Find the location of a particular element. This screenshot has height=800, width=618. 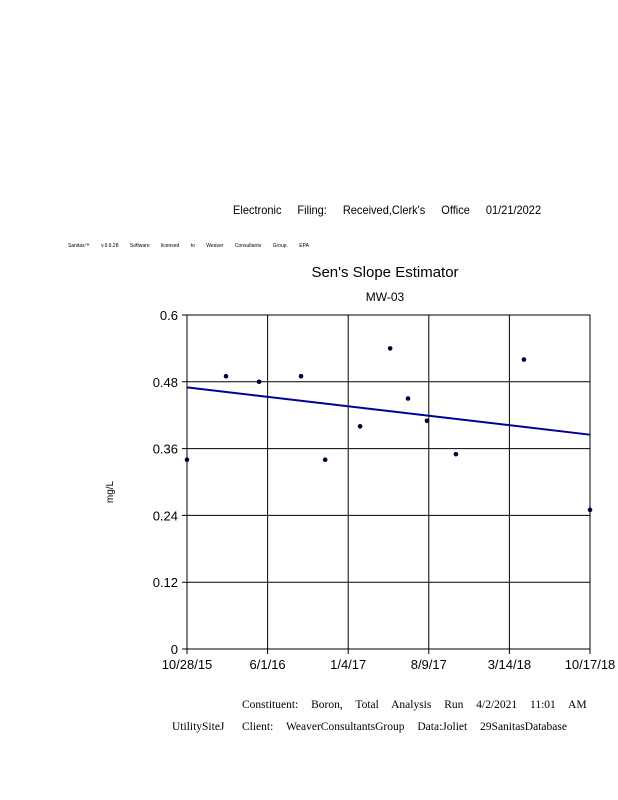

x-tick-label: 3/14/18 is located at coordinates (509, 664).